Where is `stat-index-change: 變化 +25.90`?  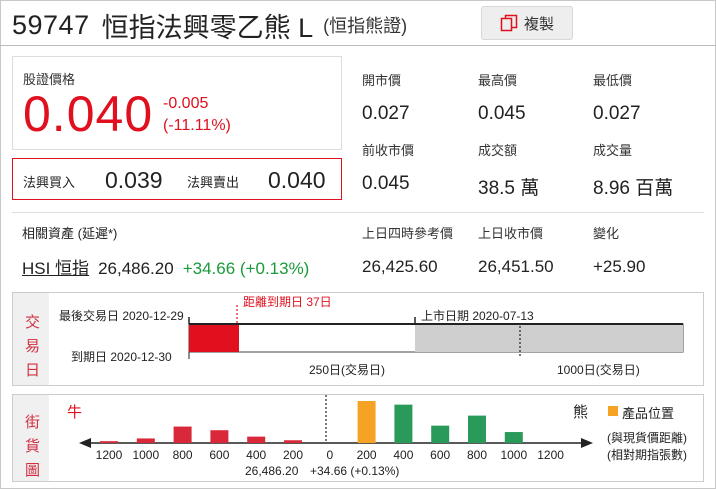 stat-index-change: 變化 +25.90 is located at coordinates (619, 250).